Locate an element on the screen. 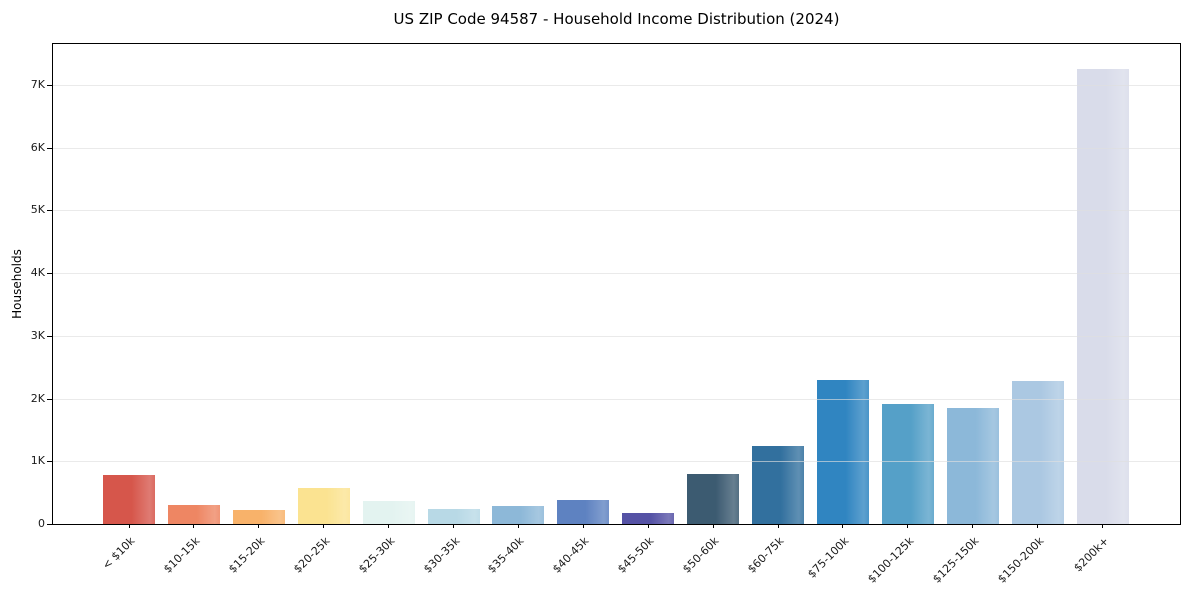  y-tick-label: 1K is located at coordinates (37, 461).